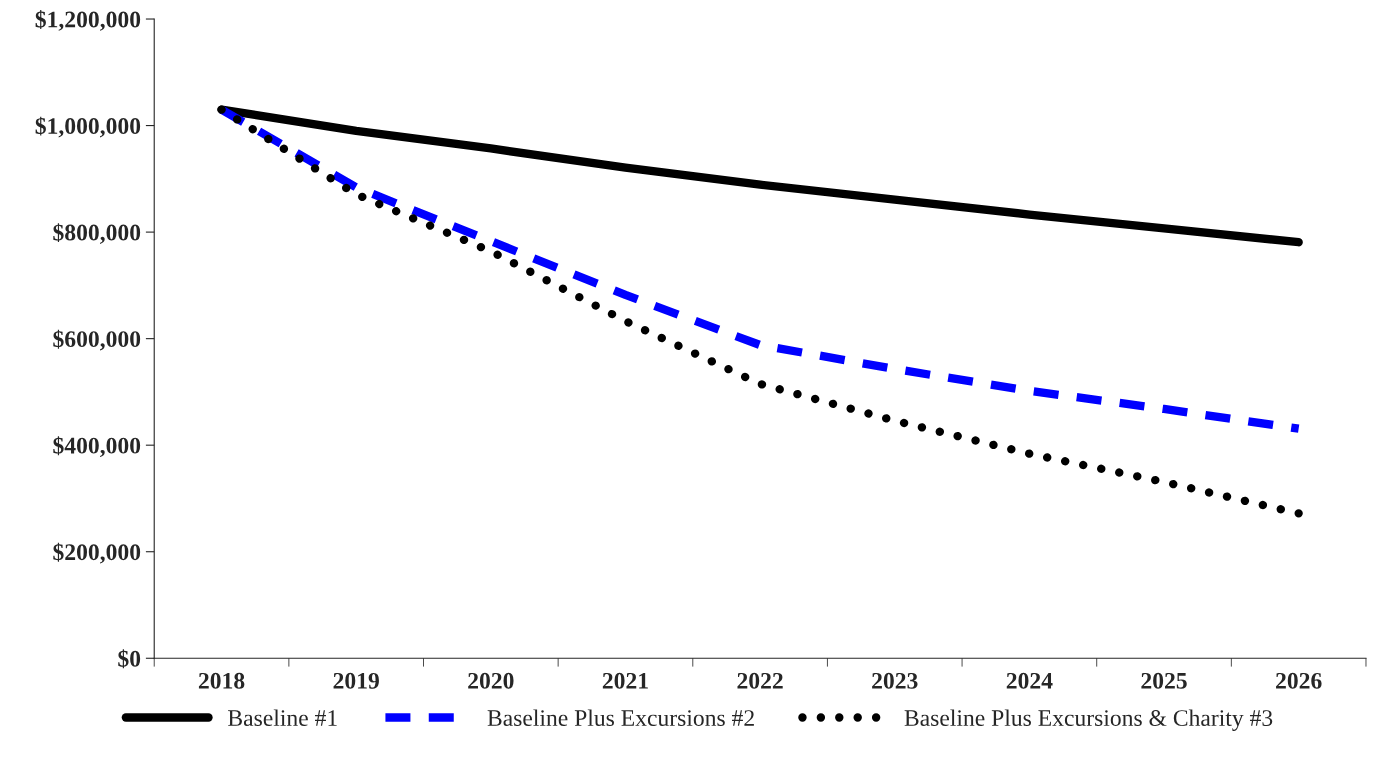 This screenshot has height=761, width=1377. Describe the element at coordinates (1164, 680) in the screenshot. I see `x-tick-label: 2025` at that location.